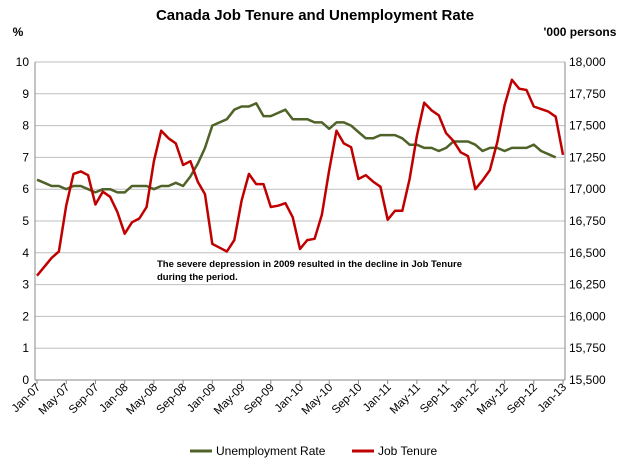  I want to click on x-tick-label: Sep-10, so click(347, 399).